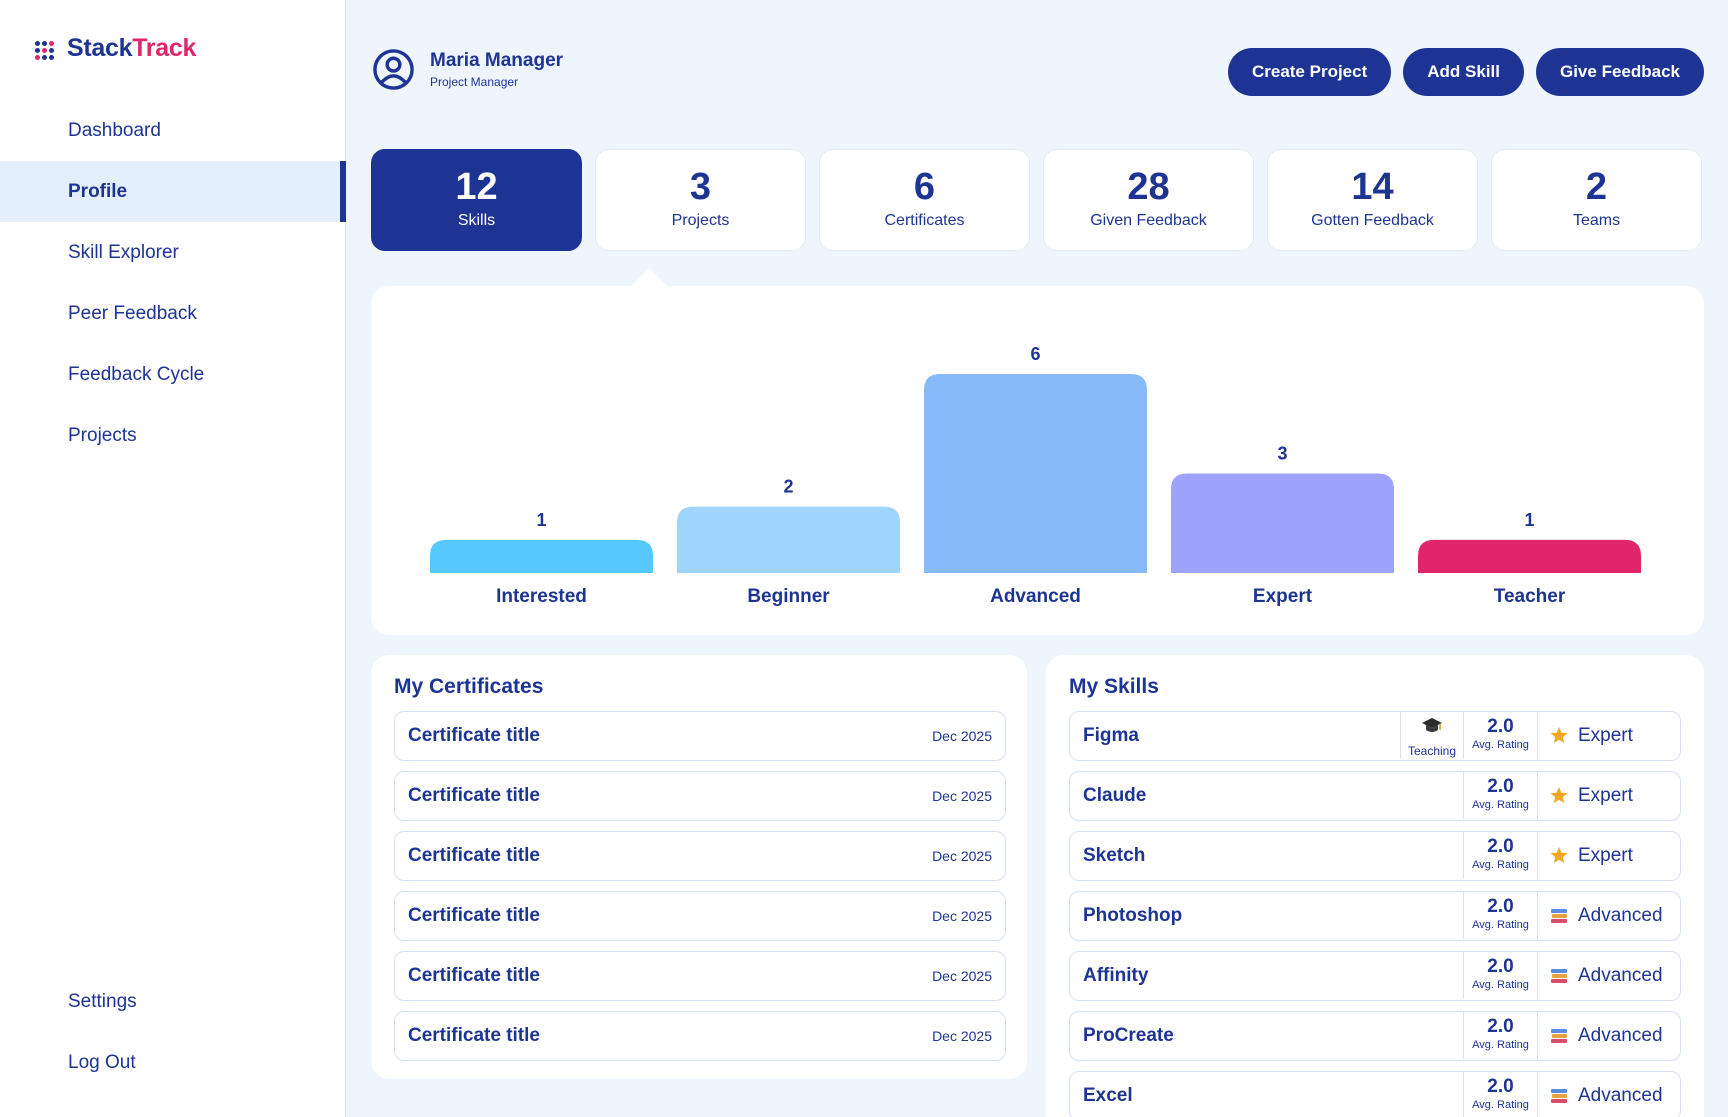 The image size is (1728, 1117). I want to click on header-actions: Create Project Add Skill Give Feedback, so click(1465, 72).